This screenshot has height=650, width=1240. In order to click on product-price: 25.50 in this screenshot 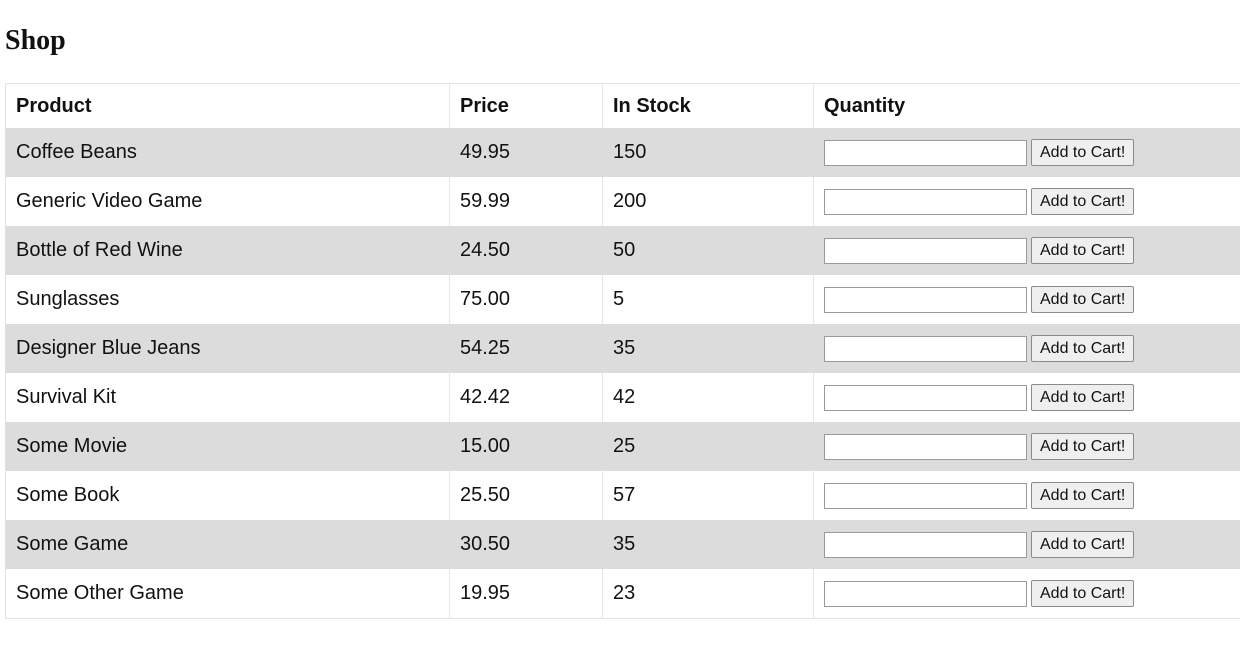, I will do `click(526, 495)`.